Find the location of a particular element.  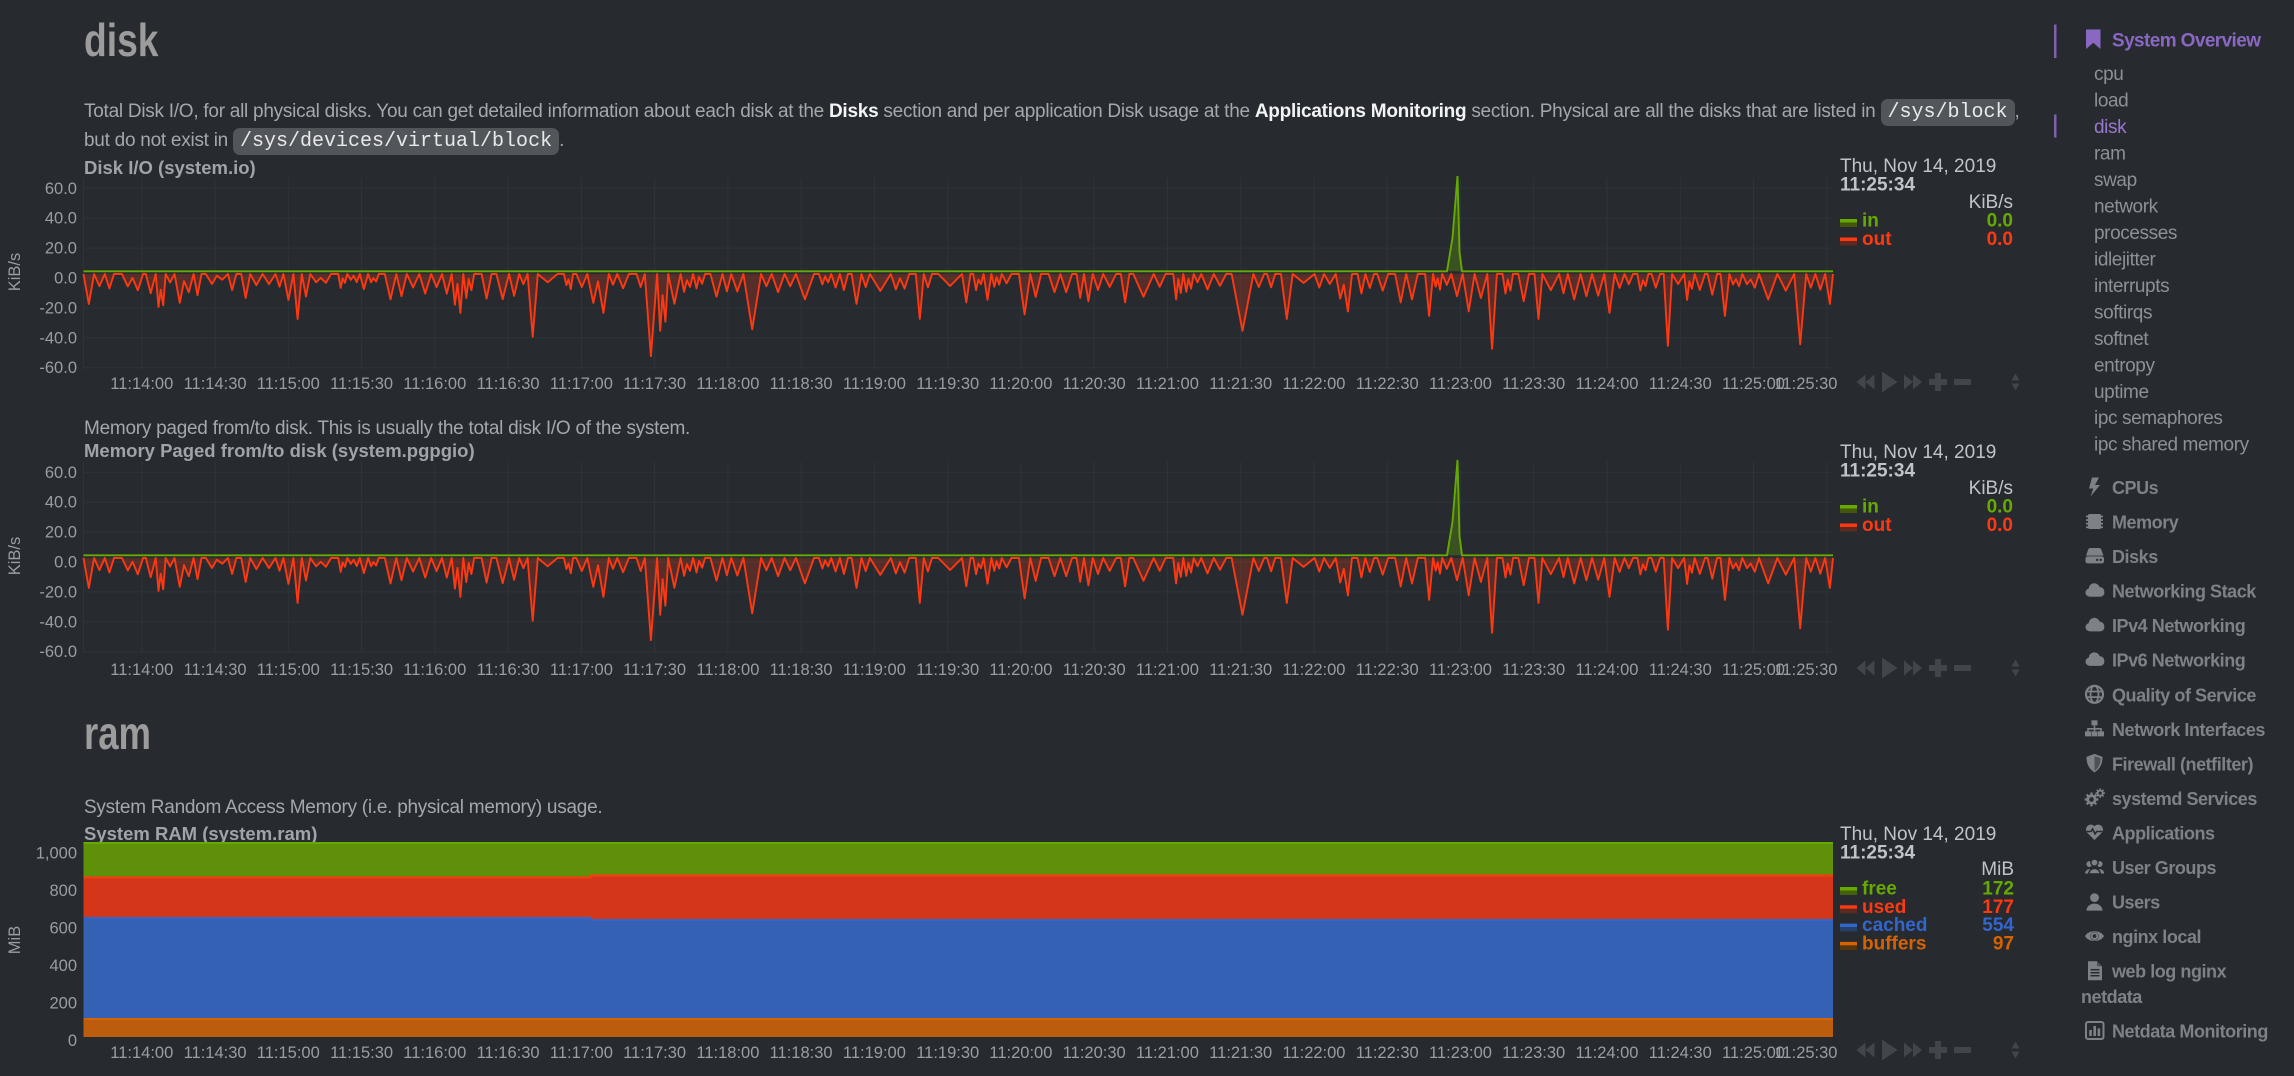

svg-text: 60.0 is located at coordinates (61, 189).